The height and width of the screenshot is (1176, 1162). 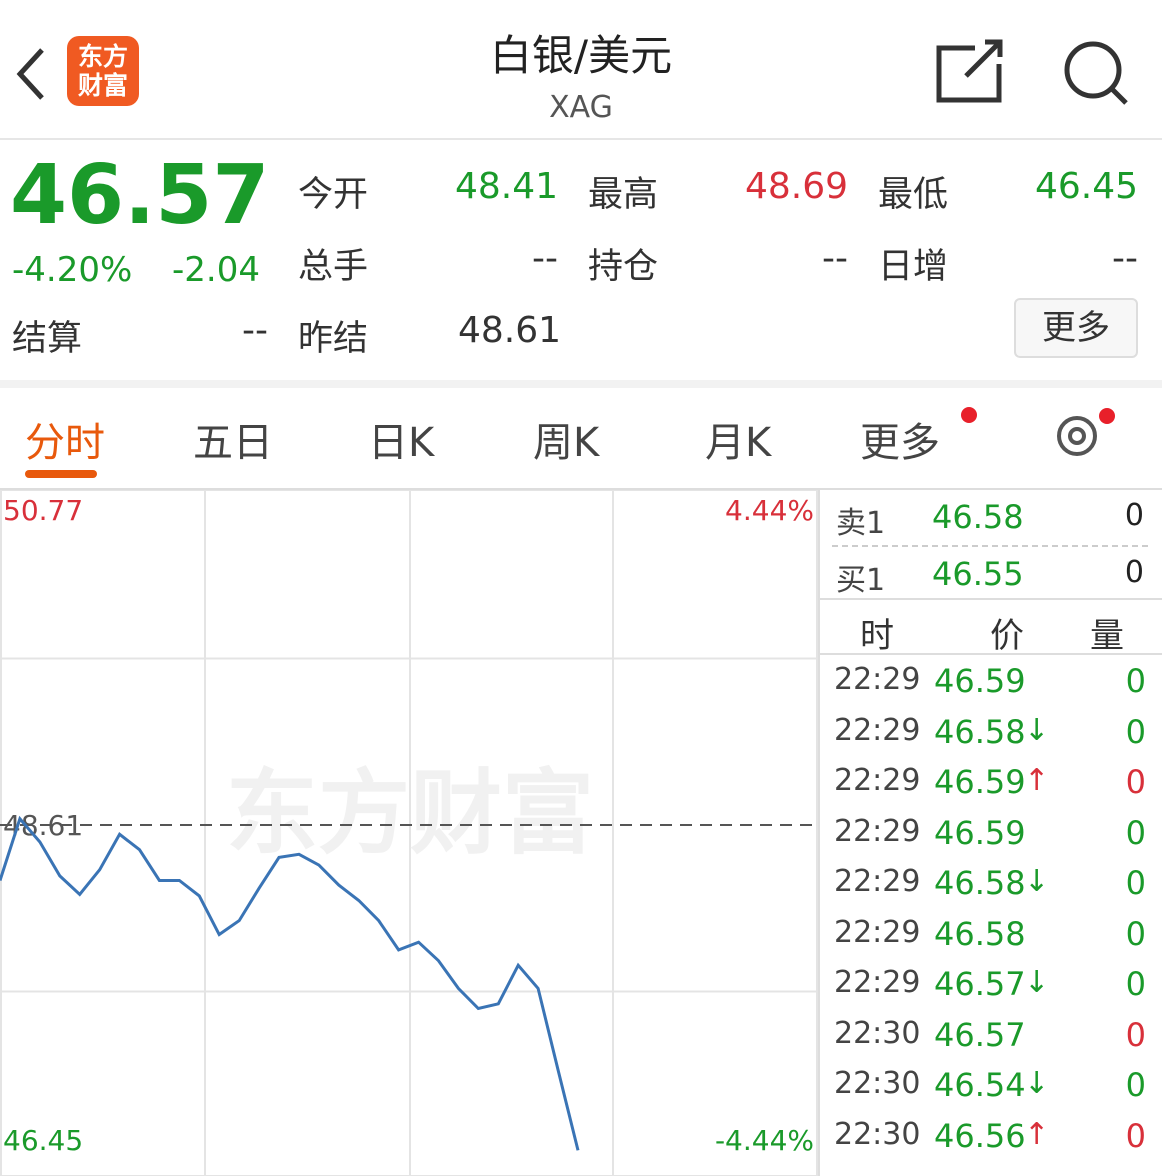 What do you see at coordinates (510, 330) in the screenshot?
I see `field-value: 48.61` at bounding box center [510, 330].